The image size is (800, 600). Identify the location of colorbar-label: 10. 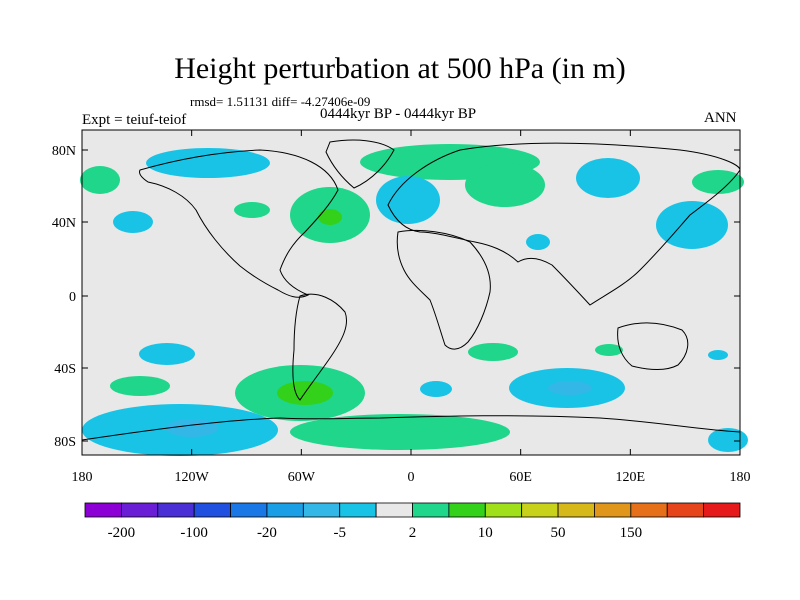
(485, 533).